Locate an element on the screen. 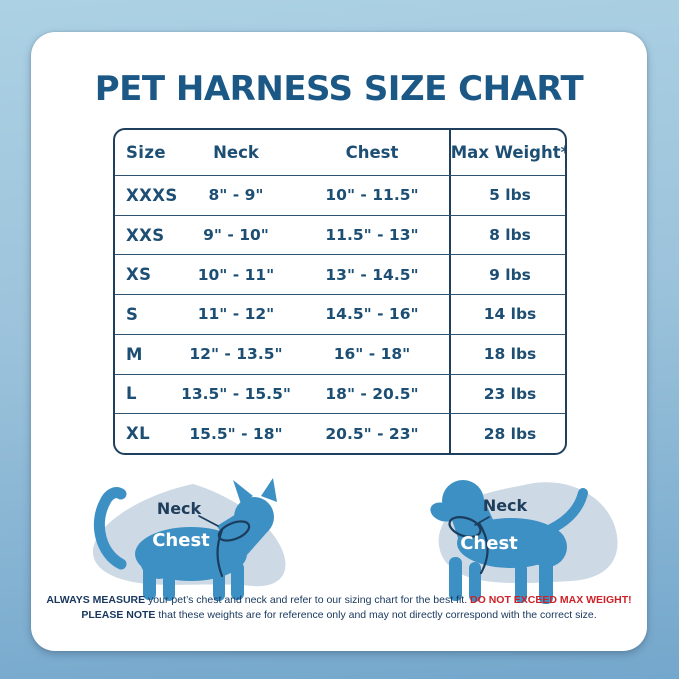 The image size is (679, 679). weight-cell: 28 lbs is located at coordinates (507, 433).